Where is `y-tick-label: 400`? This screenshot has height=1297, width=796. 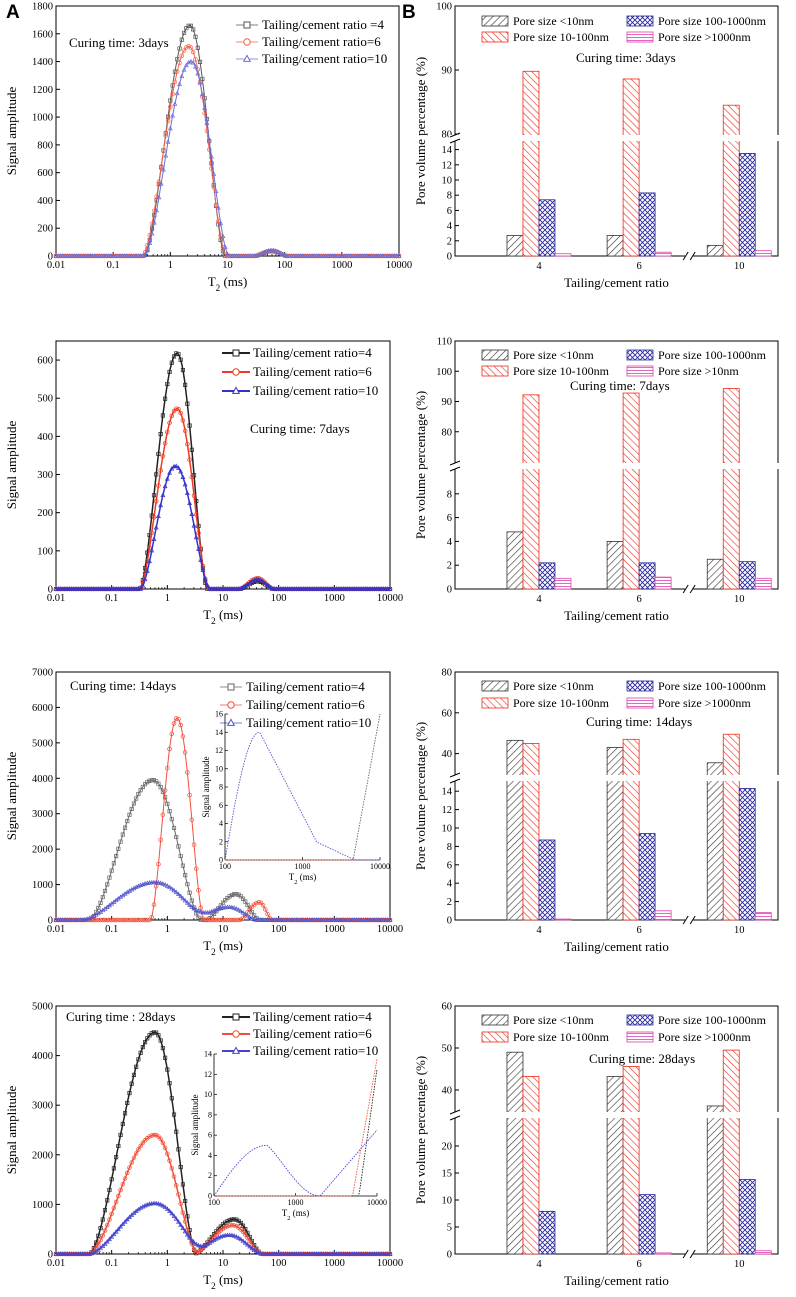
y-tick-label: 400 is located at coordinates (45, 201).